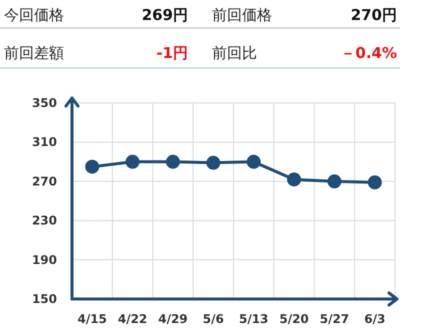 The height and width of the screenshot is (334, 428). What do you see at coordinates (44, 181) in the screenshot?
I see `y-tick-label: 270` at bounding box center [44, 181].